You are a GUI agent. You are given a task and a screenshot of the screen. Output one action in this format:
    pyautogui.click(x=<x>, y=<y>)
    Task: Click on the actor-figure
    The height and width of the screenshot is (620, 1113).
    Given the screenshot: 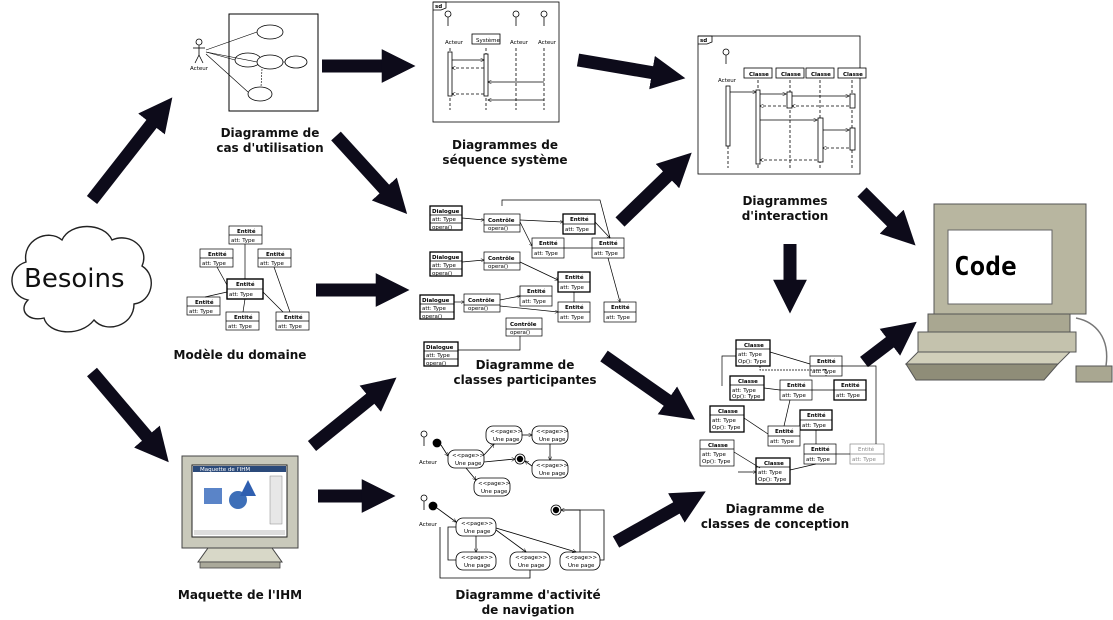 What is the action you would take?
    pyautogui.click(x=199, y=51)
    